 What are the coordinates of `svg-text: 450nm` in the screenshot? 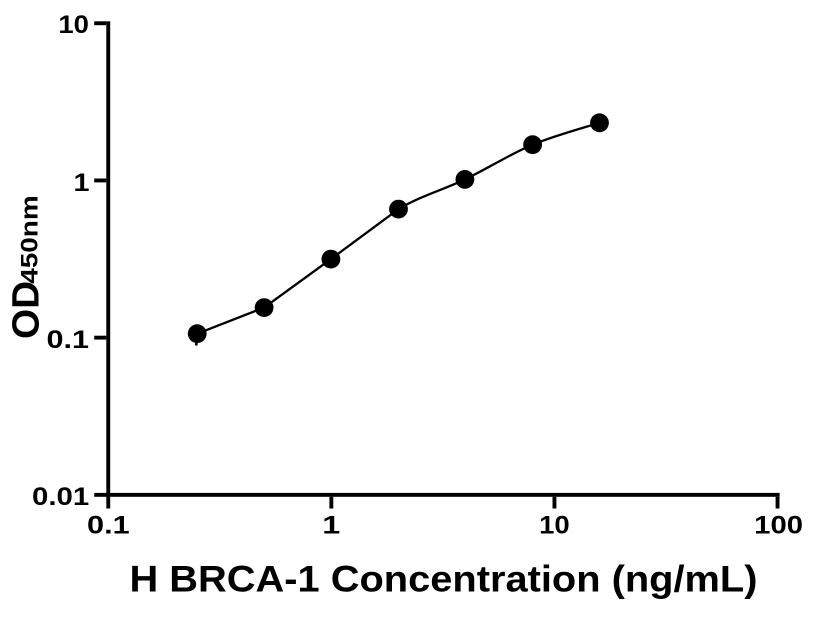 It's located at (30, 239).